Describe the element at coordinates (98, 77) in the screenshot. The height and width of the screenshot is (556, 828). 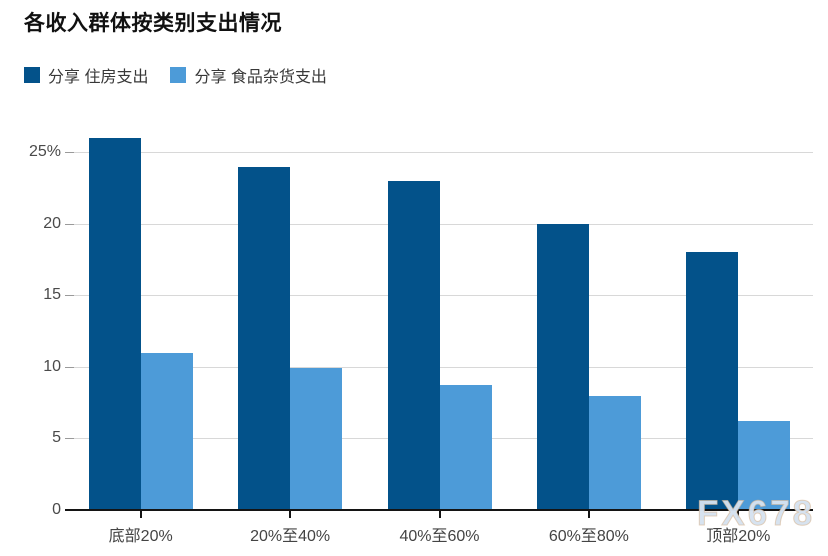
I see `legend-label-housing: 分享 住房支出` at that location.